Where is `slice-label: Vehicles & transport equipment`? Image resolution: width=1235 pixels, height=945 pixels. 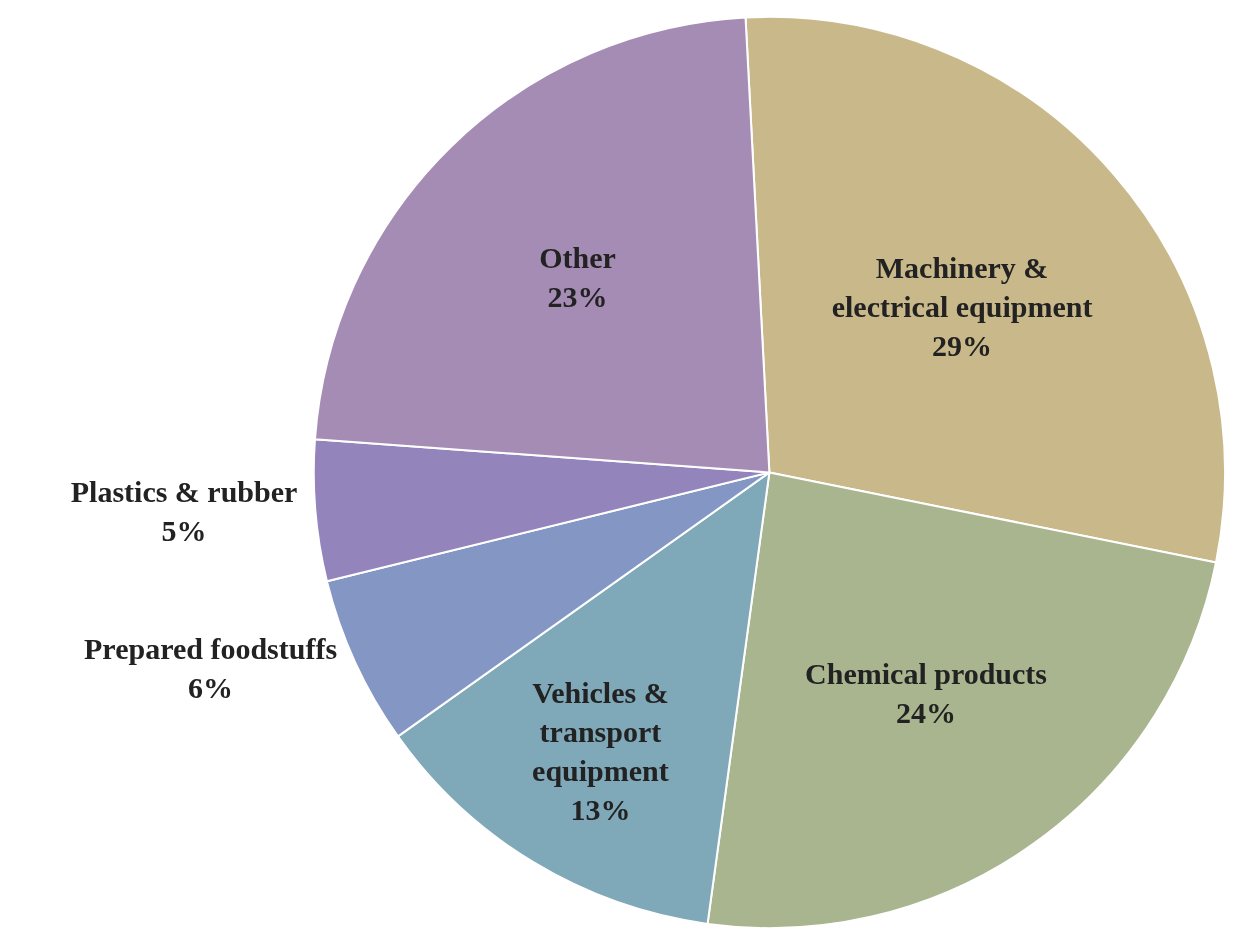
slice-label: Vehicles & transport equipment is located at coordinates (600, 732).